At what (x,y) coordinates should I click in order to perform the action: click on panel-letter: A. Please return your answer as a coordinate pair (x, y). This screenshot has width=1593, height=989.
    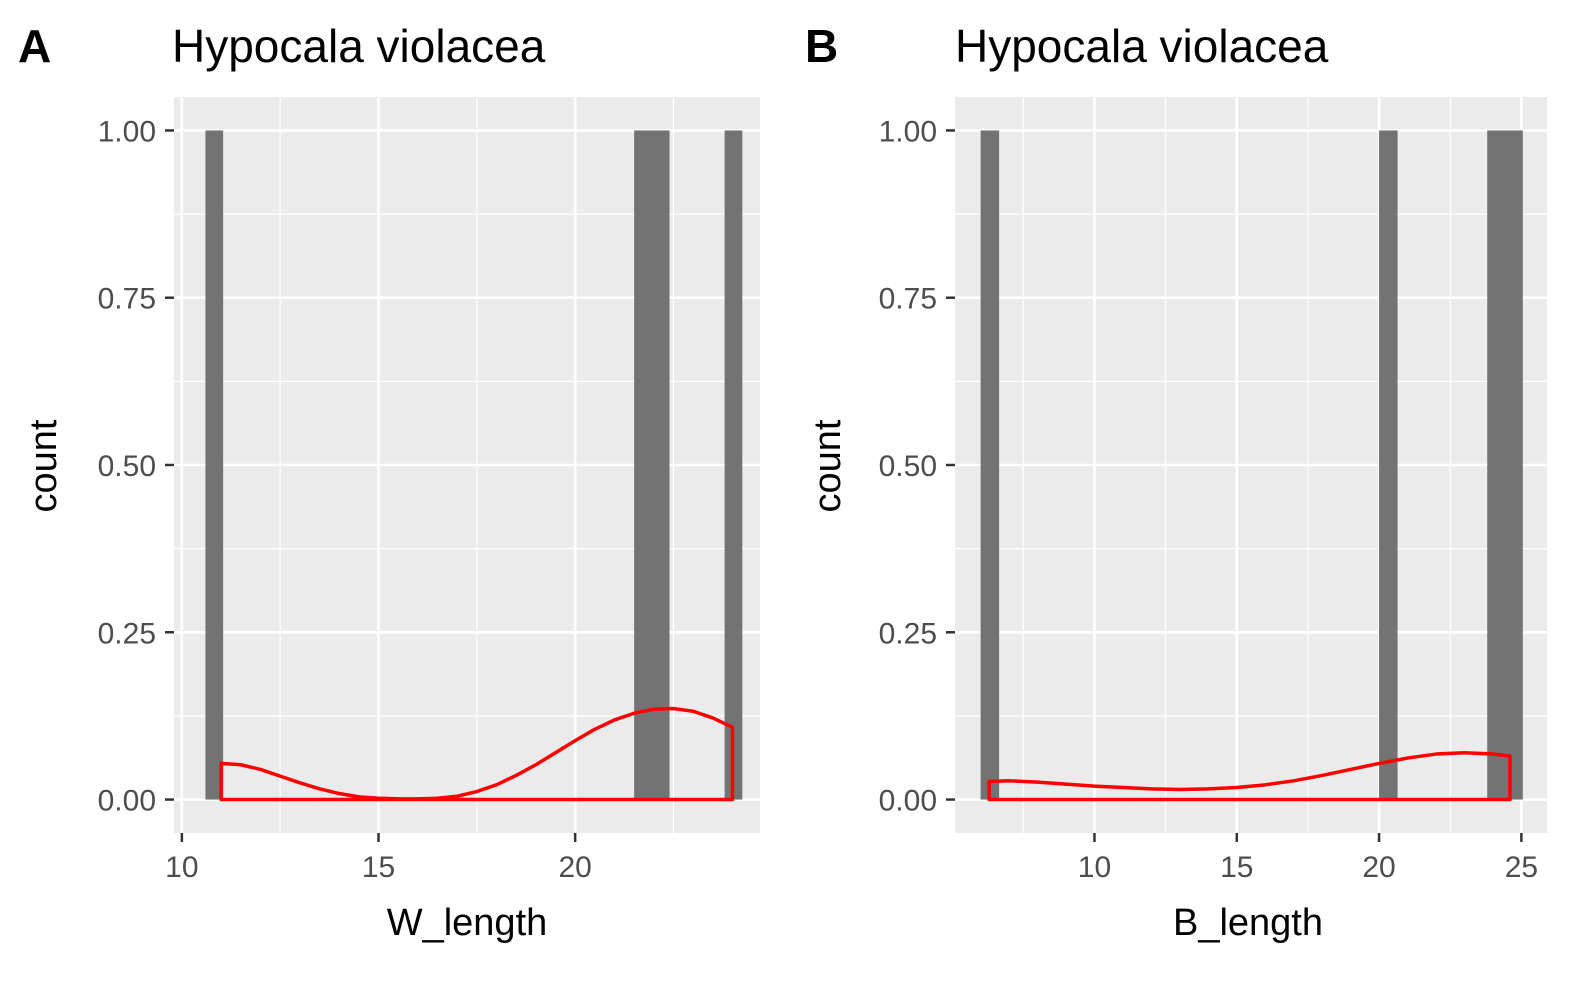
    Looking at the image, I should click on (34, 46).